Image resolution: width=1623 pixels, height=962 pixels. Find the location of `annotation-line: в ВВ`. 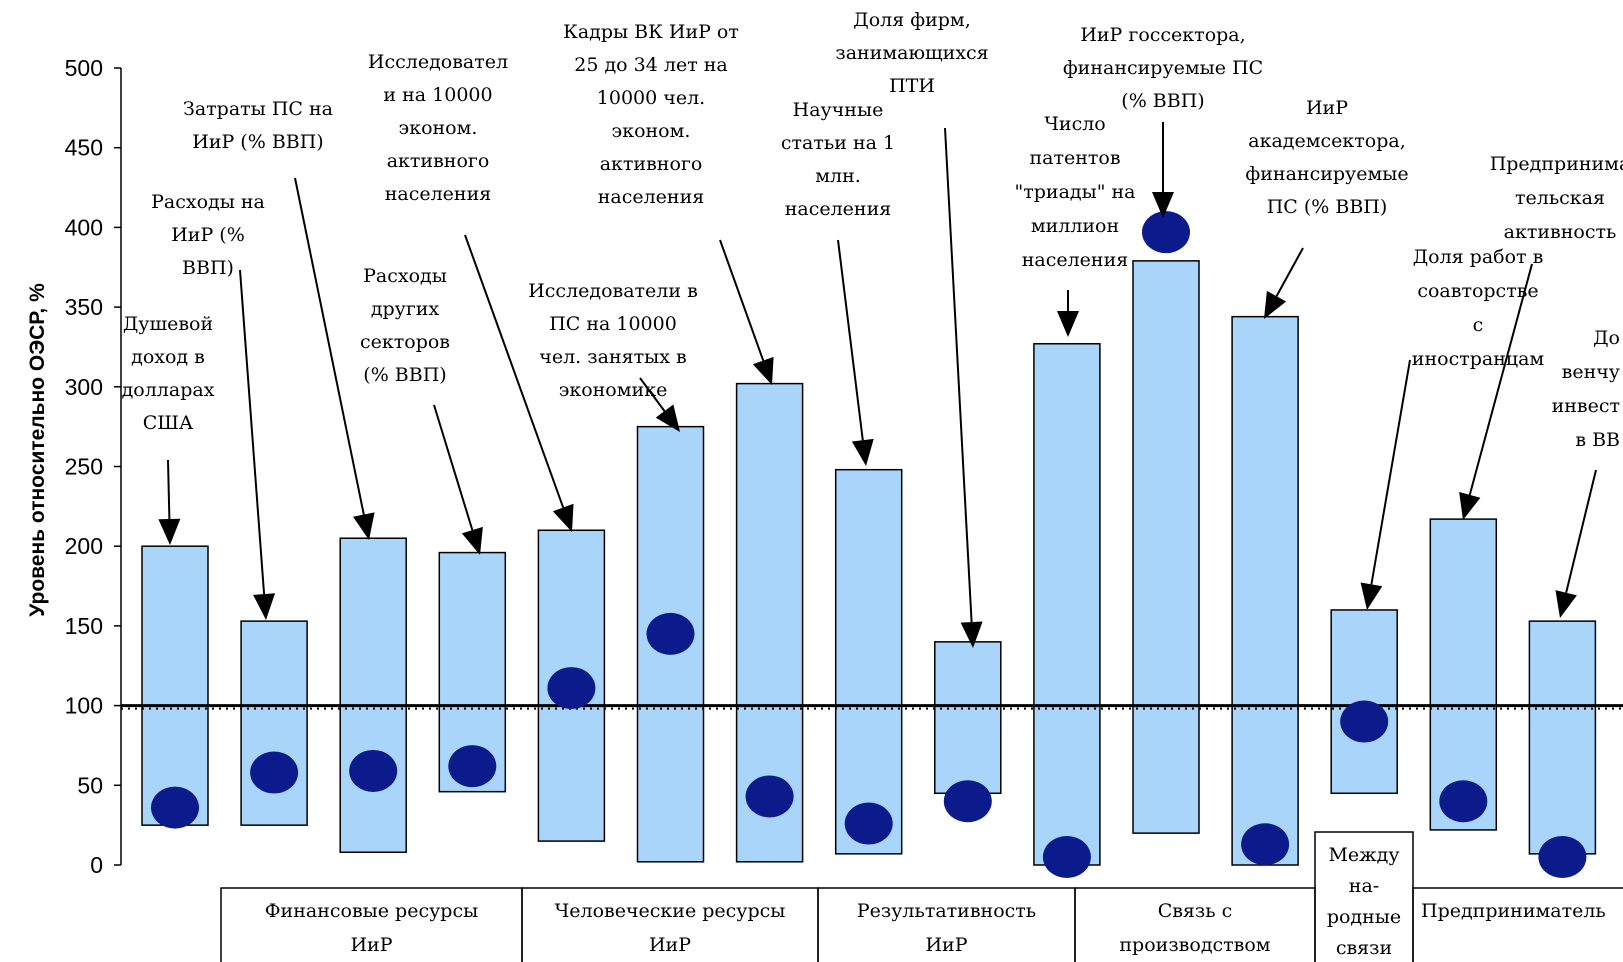

annotation-line: в ВВ is located at coordinates (1597, 440).